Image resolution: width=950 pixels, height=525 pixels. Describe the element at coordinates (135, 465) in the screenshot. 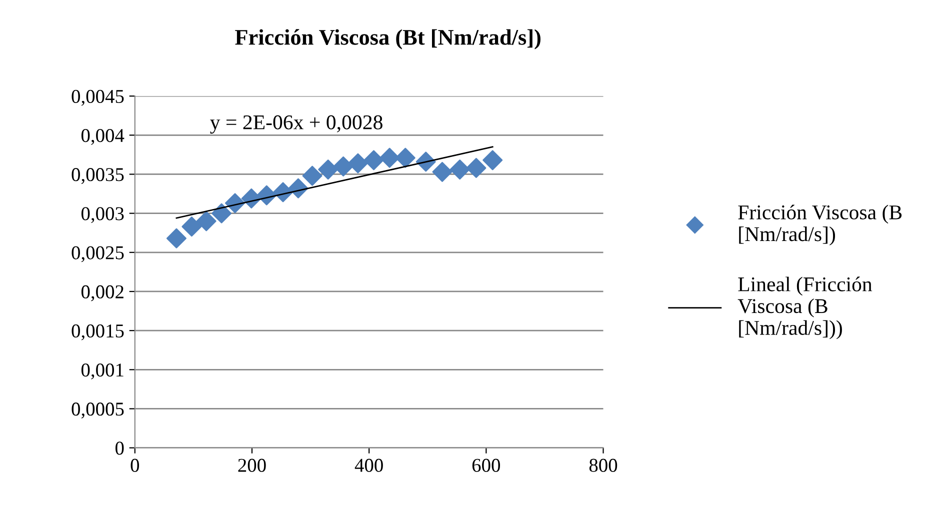

I see `x-tick-label: 0` at that location.